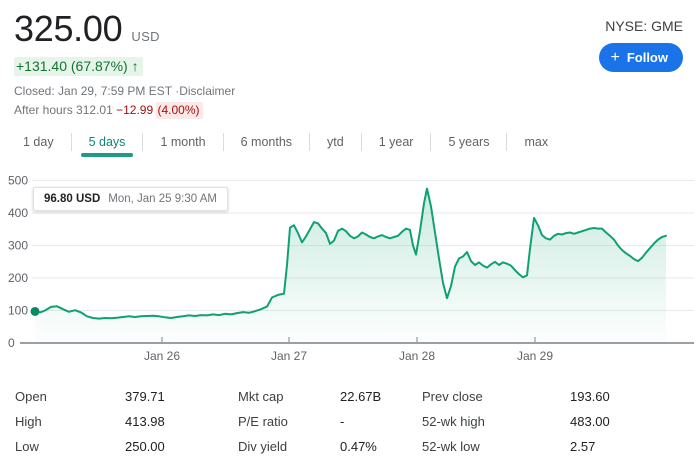  What do you see at coordinates (309, 396) in the screenshot?
I see `stat-row: Mkt cap 22.67B` at bounding box center [309, 396].